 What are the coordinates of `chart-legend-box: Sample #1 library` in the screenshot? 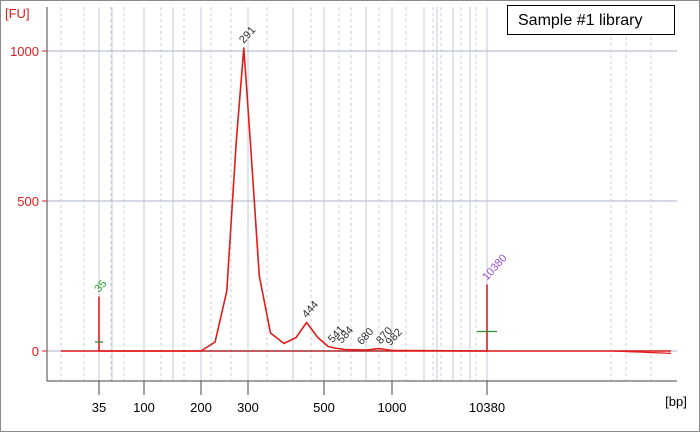 It's located at (591, 20).